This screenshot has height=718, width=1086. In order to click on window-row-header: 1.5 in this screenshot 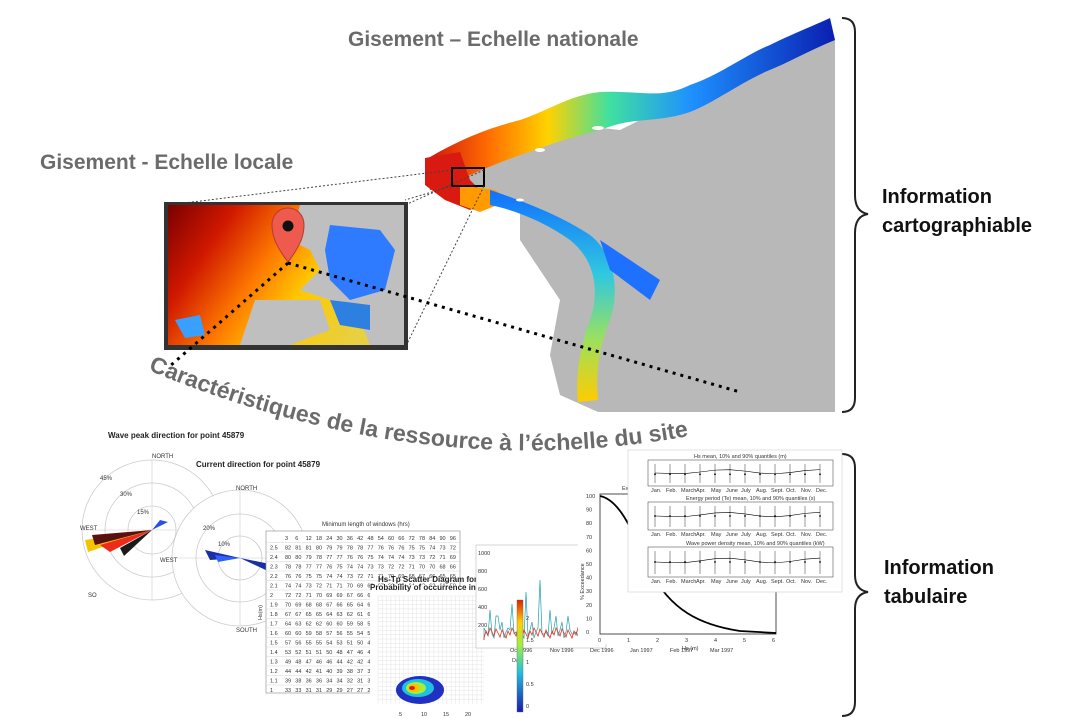, I will do `click(274, 644)`.